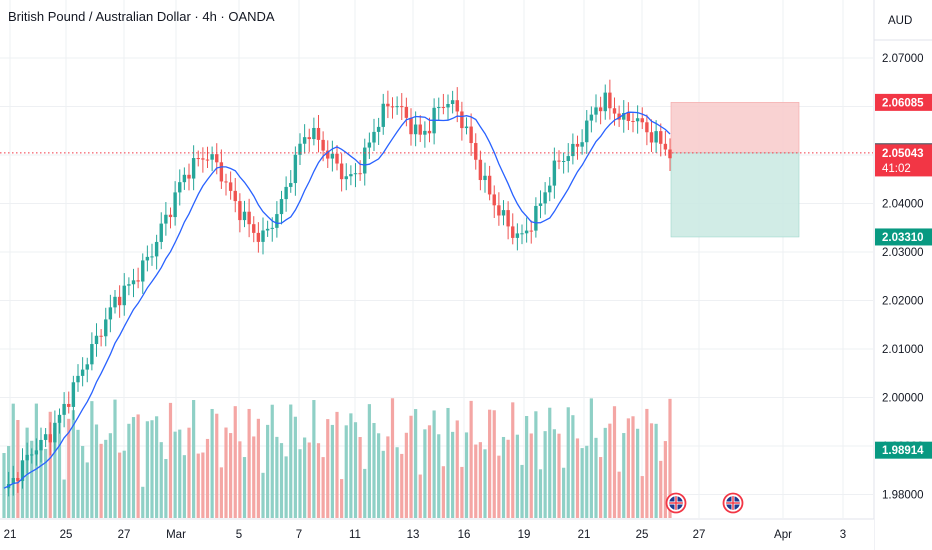 The height and width of the screenshot is (550, 932). What do you see at coordinates (903, 103) in the screenshot?
I see `stop-loss-badge-text: 2.06085` at bounding box center [903, 103].